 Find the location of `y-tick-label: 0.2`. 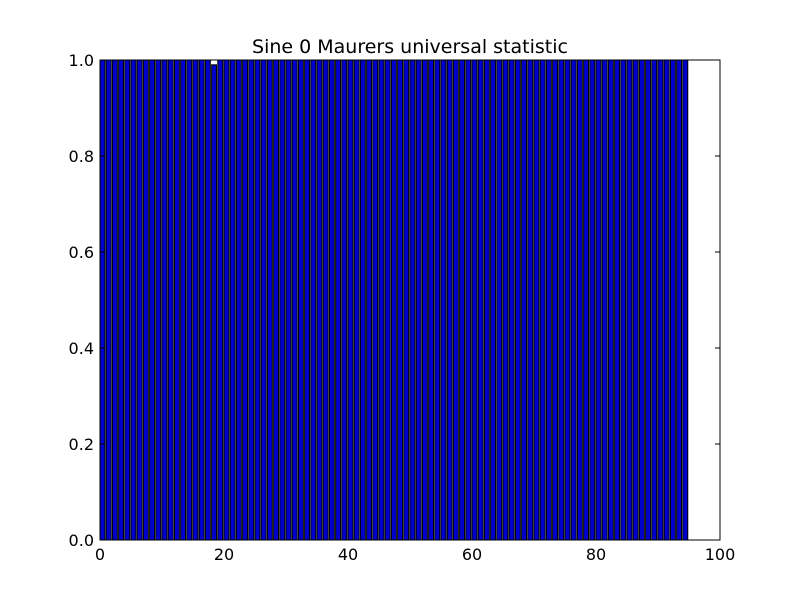

y-tick-label: 0.2 is located at coordinates (81, 444).